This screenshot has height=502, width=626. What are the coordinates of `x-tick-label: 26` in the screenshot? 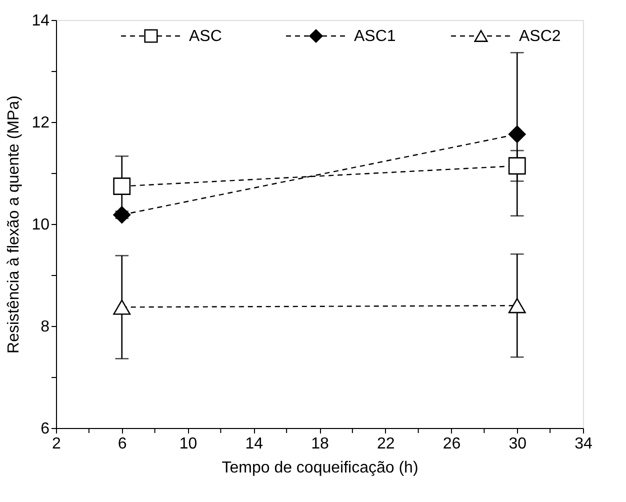 It's located at (451, 444).